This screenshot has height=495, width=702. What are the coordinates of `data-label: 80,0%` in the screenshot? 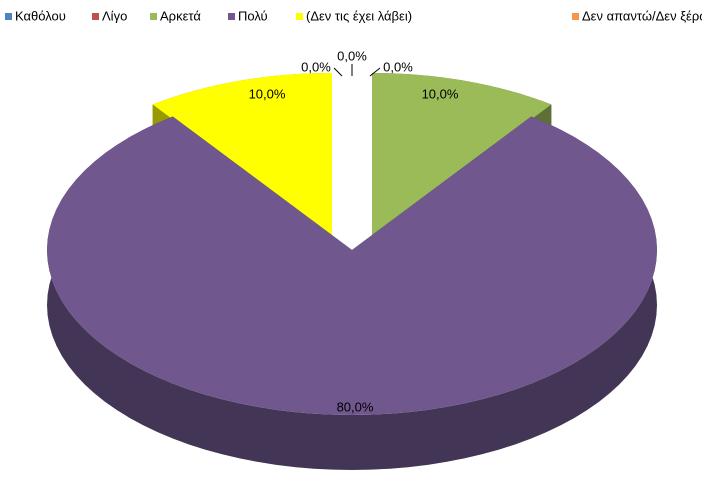 It's located at (355, 406).